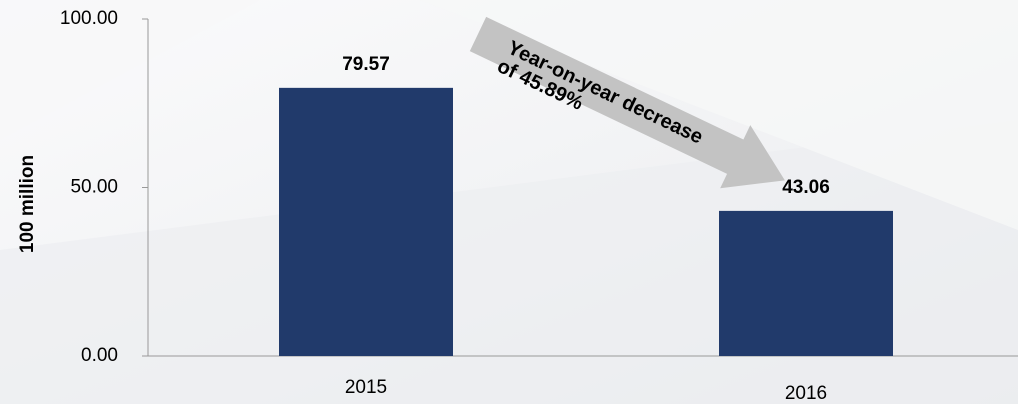 The image size is (1018, 404). Describe the element at coordinates (627, 102) in the screenshot. I see `arrow-icon` at that location.